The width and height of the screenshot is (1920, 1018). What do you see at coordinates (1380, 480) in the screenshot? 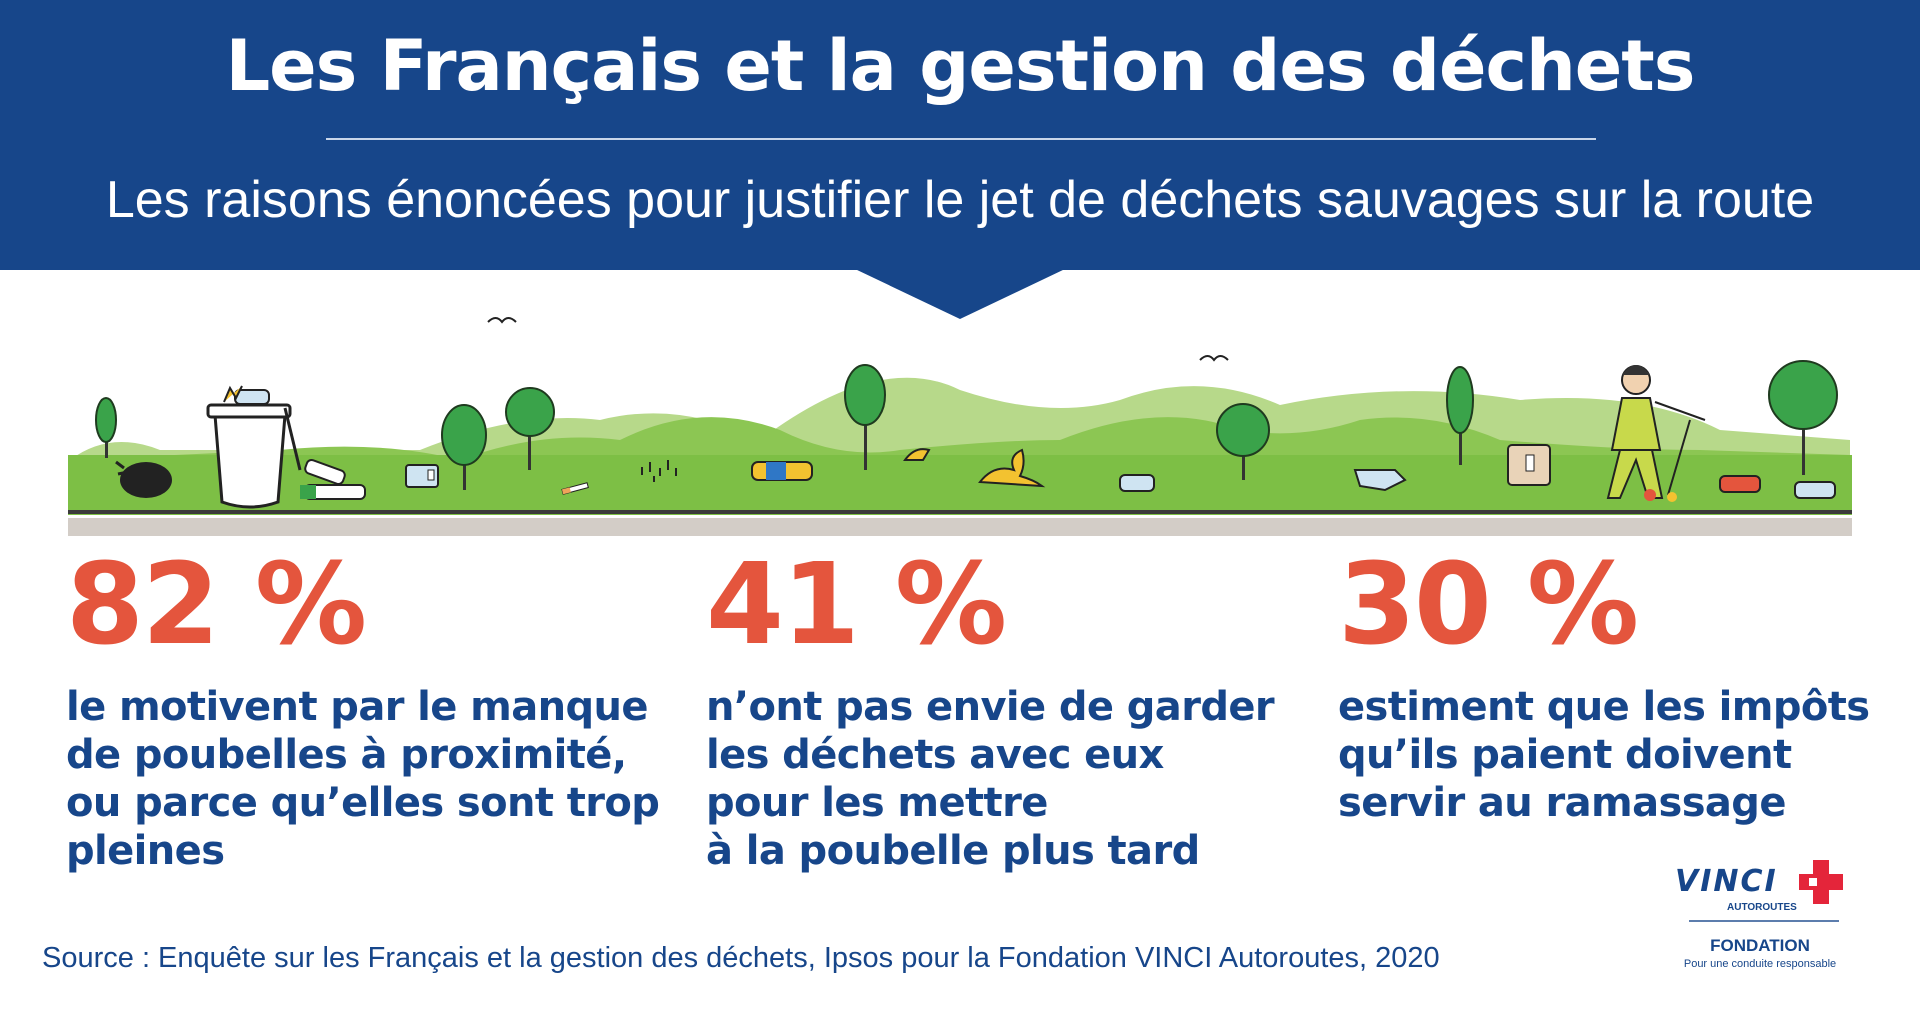
I see `plastic-bag-icon` at bounding box center [1380, 480].